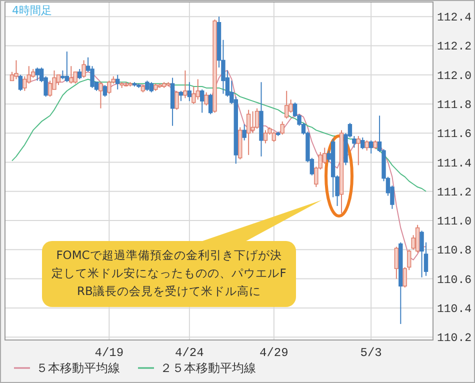  What do you see at coordinates (454, 309) in the screenshot?
I see `y-tick-label: 110.4` at bounding box center [454, 309].